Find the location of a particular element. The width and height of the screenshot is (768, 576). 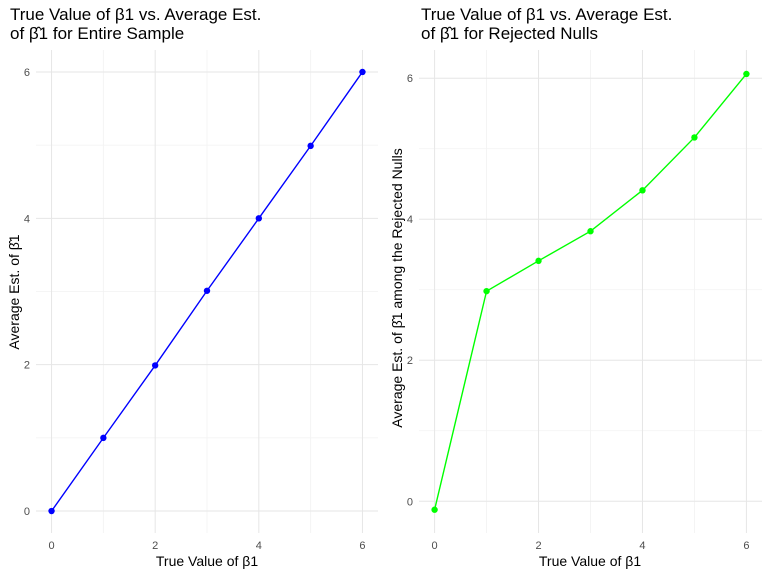

y-axis-title: Average Est. of β̂1 is located at coordinates (14, 291).